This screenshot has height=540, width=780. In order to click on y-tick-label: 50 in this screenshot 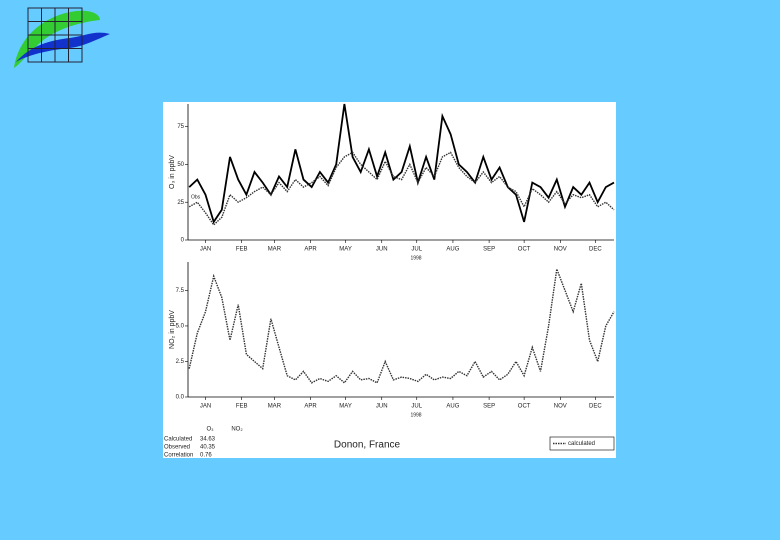, I will do `click(180, 165)`.